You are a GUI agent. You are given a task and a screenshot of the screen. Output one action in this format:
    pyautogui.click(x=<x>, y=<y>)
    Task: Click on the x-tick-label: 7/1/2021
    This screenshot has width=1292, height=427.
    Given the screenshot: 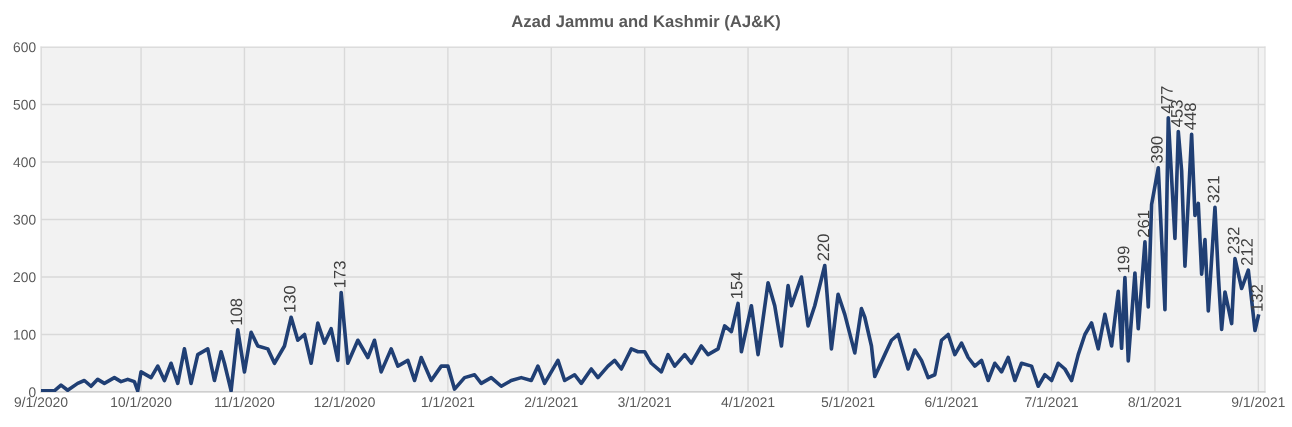 What is the action you would take?
    pyautogui.click(x=1051, y=402)
    